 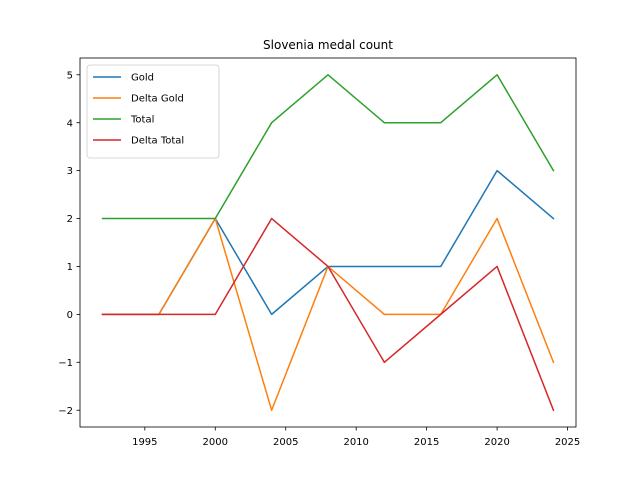 I want to click on y-tick-label-2: 2, so click(x=70, y=219).